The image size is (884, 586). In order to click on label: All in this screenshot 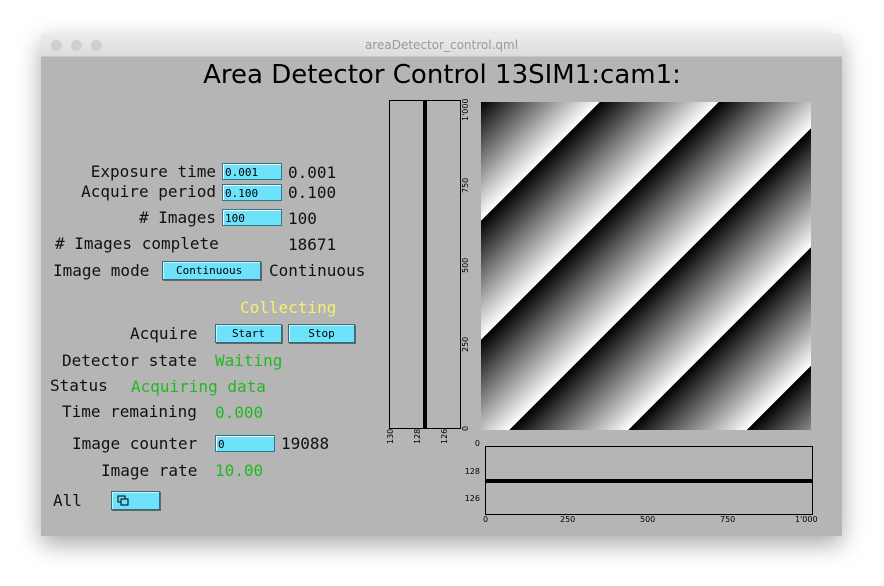, I will do `click(67, 500)`.